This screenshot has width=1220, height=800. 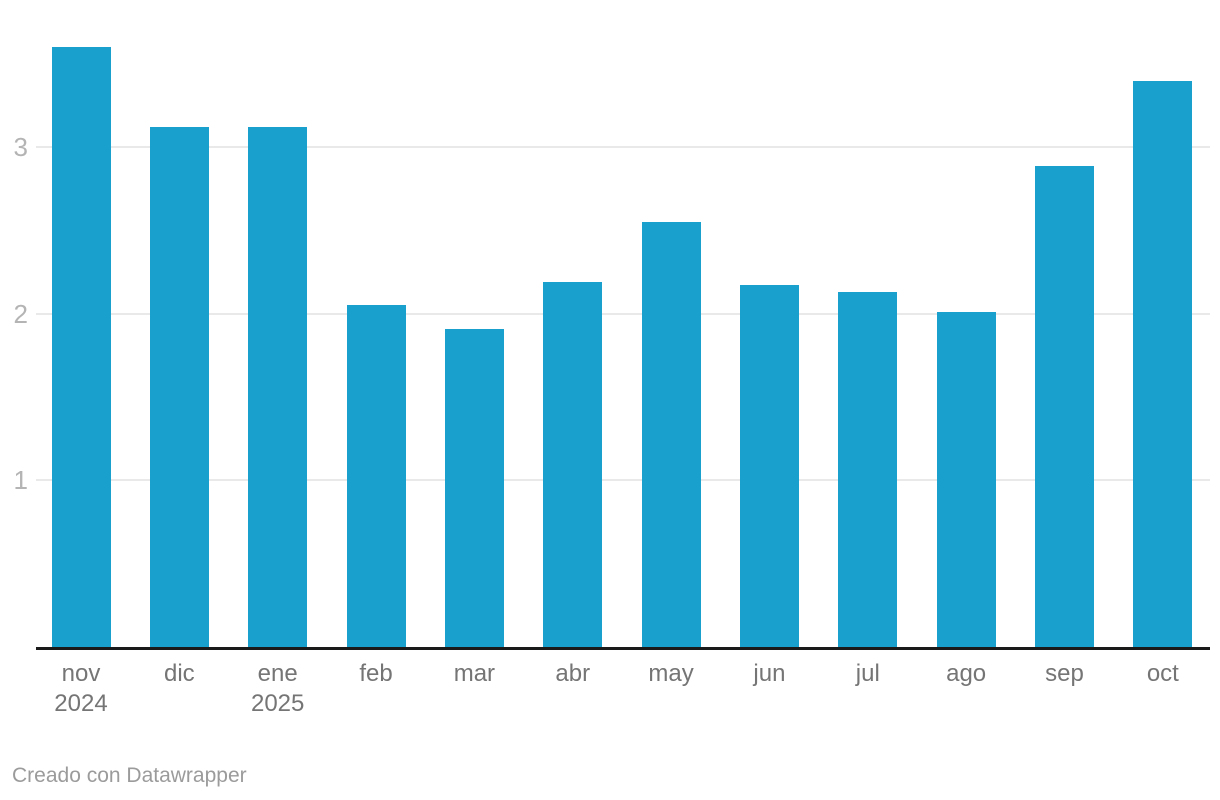 I want to click on bar-nov, so click(x=81, y=347).